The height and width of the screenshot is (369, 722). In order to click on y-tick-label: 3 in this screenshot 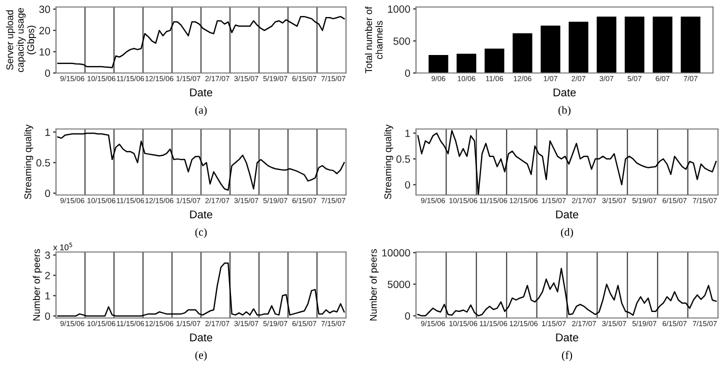, I will do `click(47, 255)`.